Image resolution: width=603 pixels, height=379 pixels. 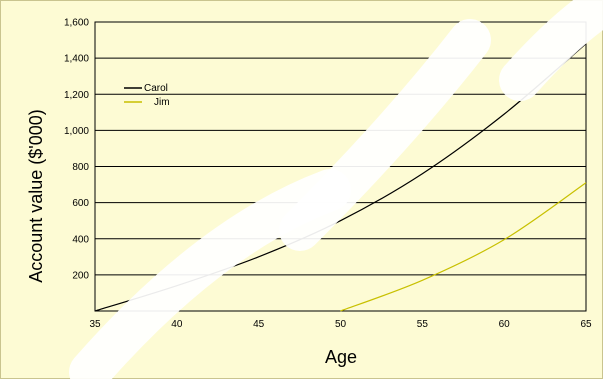 What do you see at coordinates (147, 95) in the screenshot?
I see `legend: Carol Jim` at bounding box center [147, 95].